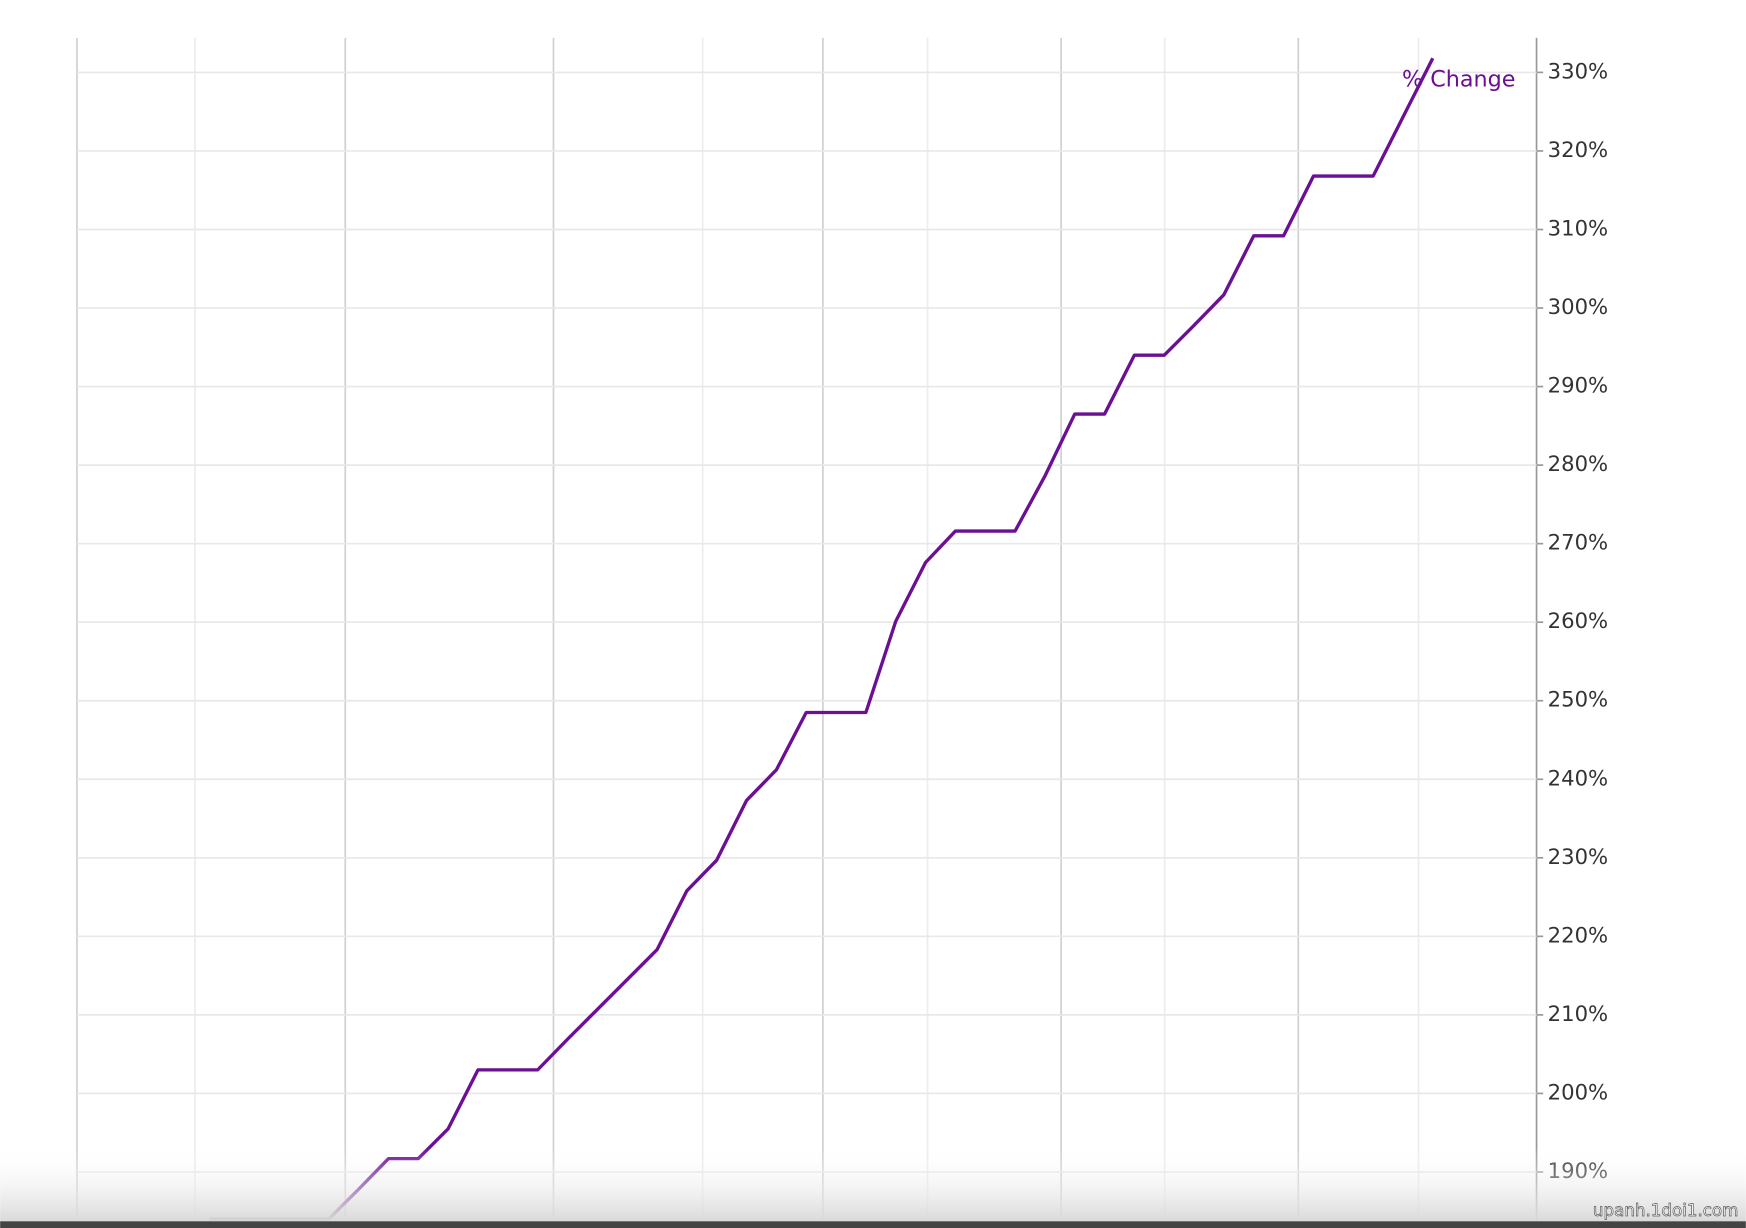 Image resolution: width=1746 pixels, height=1228 pixels. Describe the element at coordinates (1578, 70) in the screenshot. I see `y-tick-label: 330%` at that location.